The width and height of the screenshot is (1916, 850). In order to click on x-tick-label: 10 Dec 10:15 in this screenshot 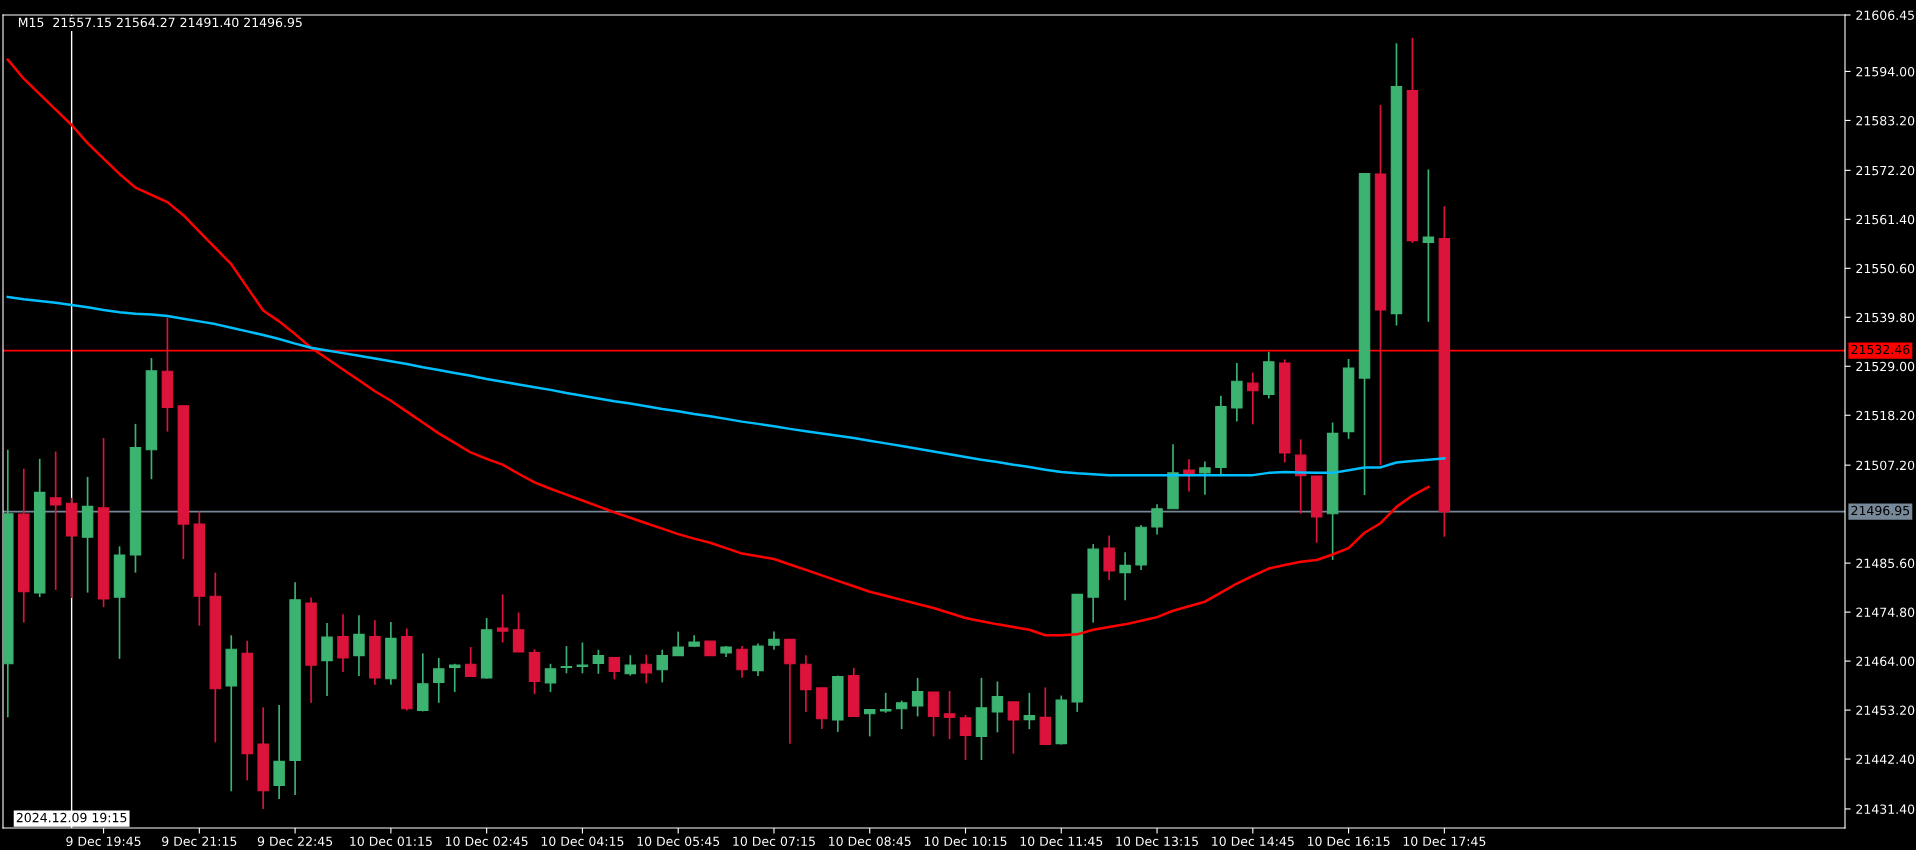, I will do `click(965, 841)`.